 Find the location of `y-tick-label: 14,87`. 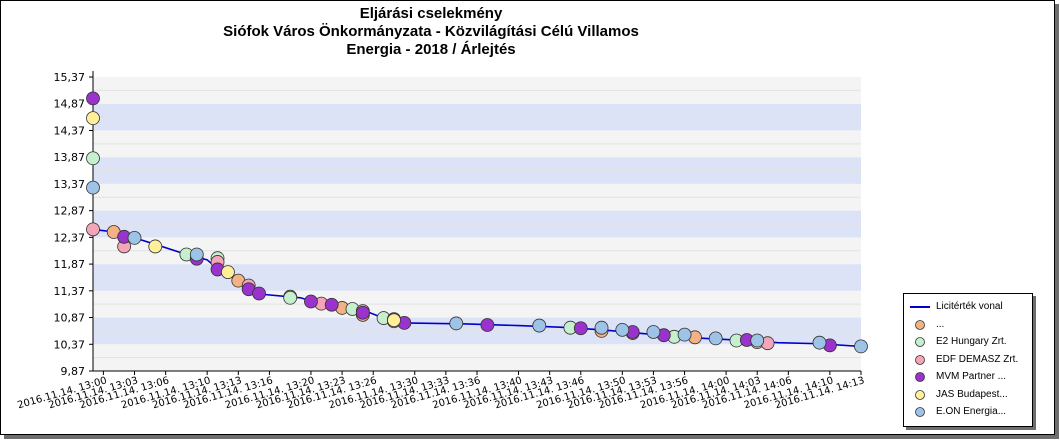

y-tick-label: 14,87 is located at coordinates (70, 104).